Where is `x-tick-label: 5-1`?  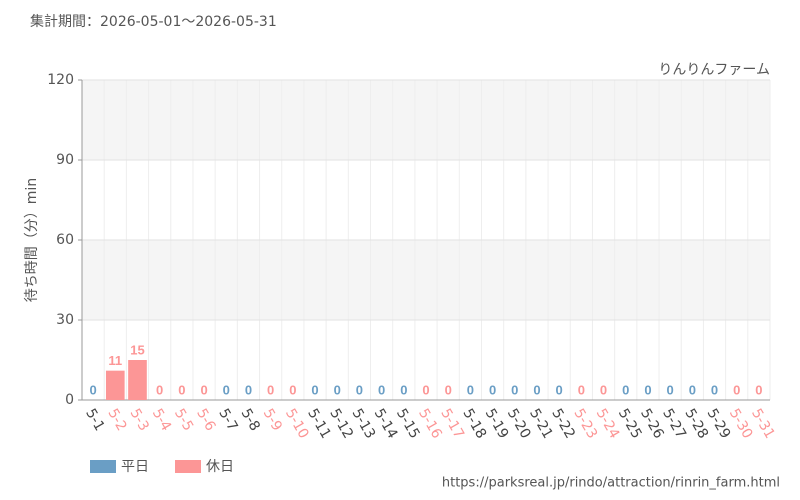 x-tick-label: 5-1 is located at coordinates (94, 420).